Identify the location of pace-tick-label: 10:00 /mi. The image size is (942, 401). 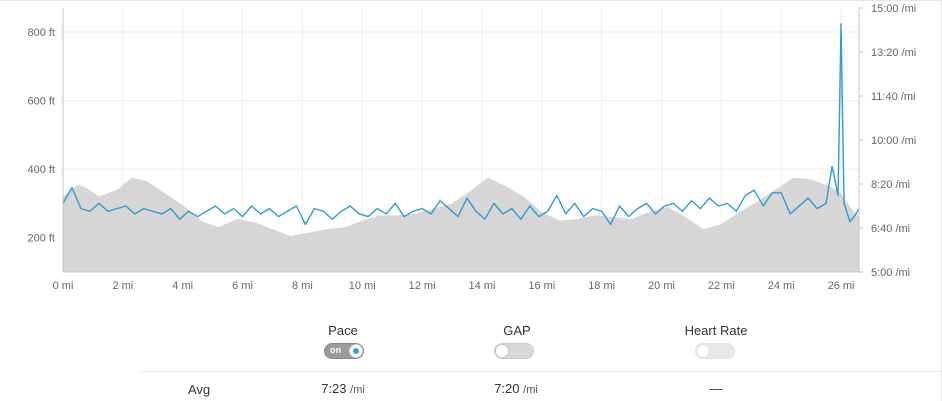
(893, 141).